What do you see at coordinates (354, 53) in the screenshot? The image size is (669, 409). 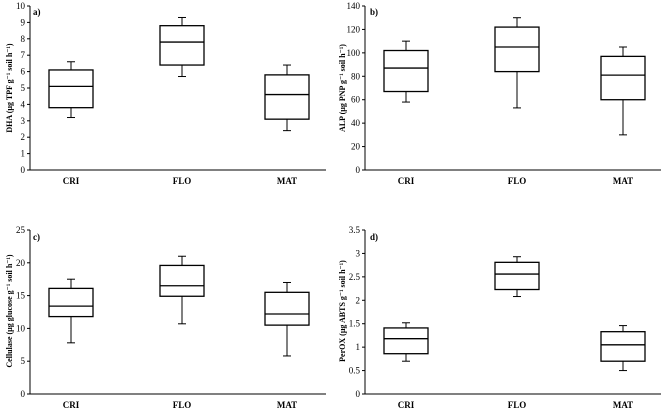 I see `y-tick-label: 100` at bounding box center [354, 53].